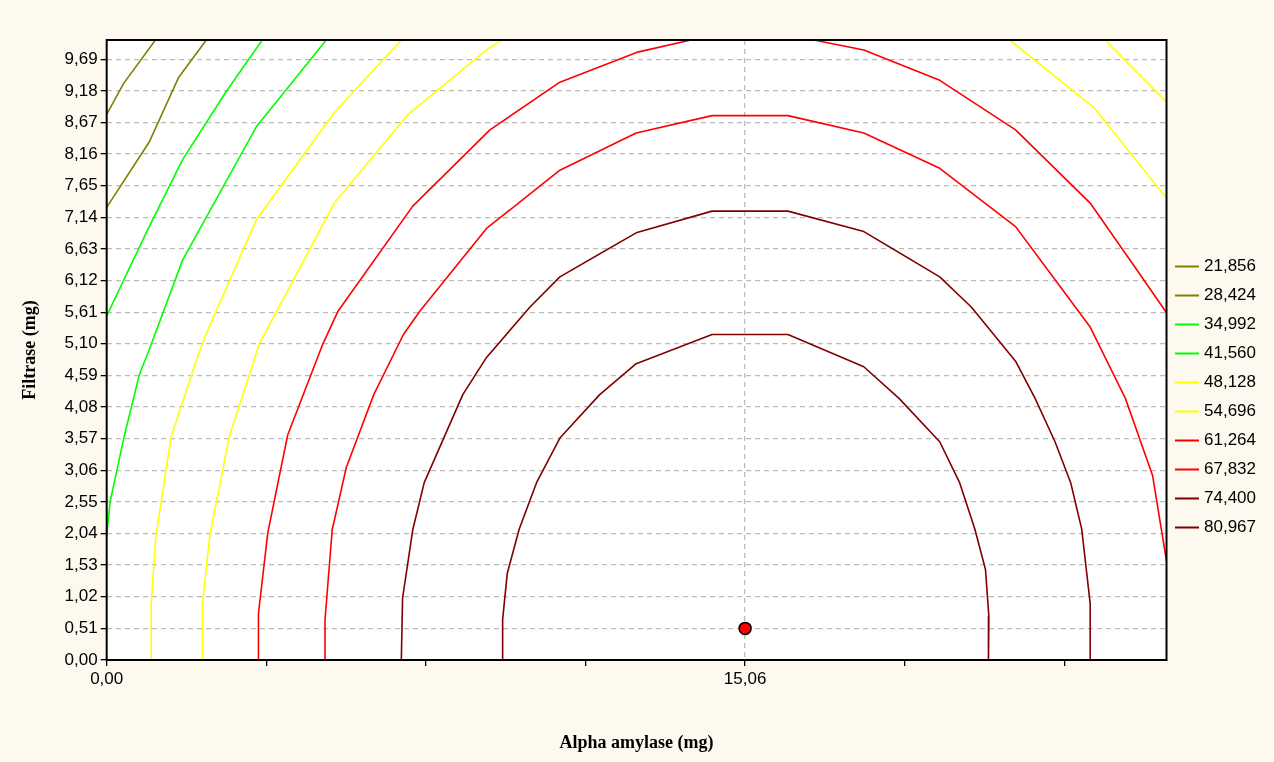 The height and width of the screenshot is (762, 1274). What do you see at coordinates (81, 533) in the screenshot?
I see `y-tick-label: 2,04` at bounding box center [81, 533].